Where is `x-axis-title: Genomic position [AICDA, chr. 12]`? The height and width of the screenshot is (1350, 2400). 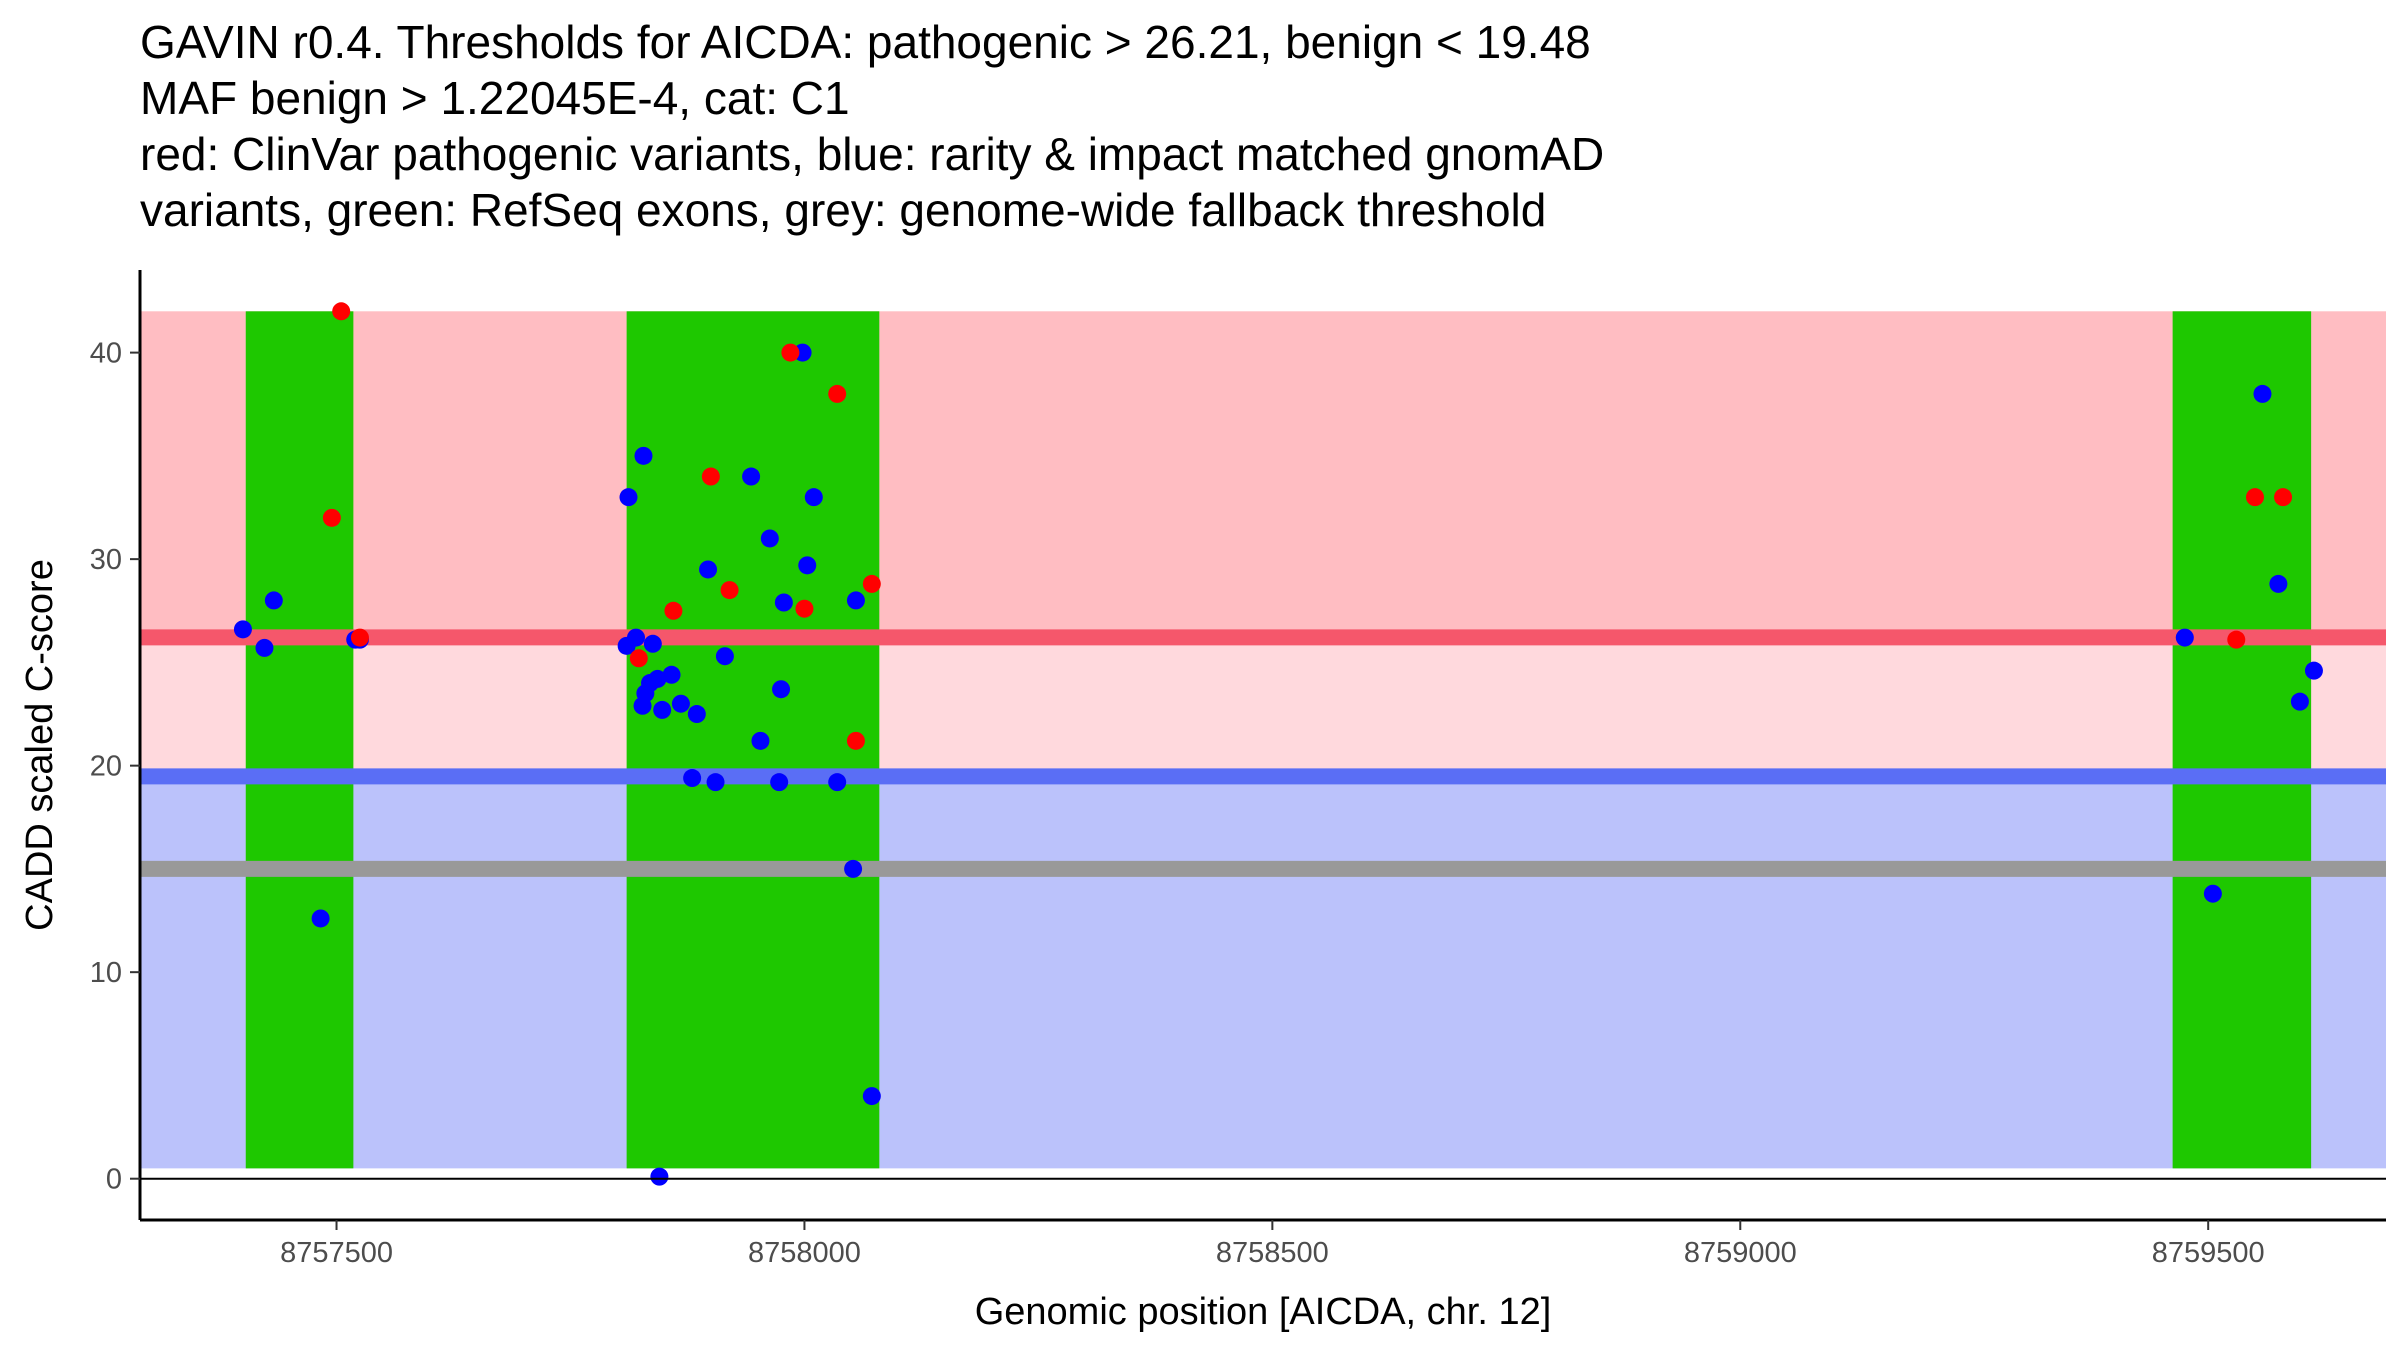
x-axis-title: Genomic position [AICDA, chr. 12] is located at coordinates (1263, 1312).